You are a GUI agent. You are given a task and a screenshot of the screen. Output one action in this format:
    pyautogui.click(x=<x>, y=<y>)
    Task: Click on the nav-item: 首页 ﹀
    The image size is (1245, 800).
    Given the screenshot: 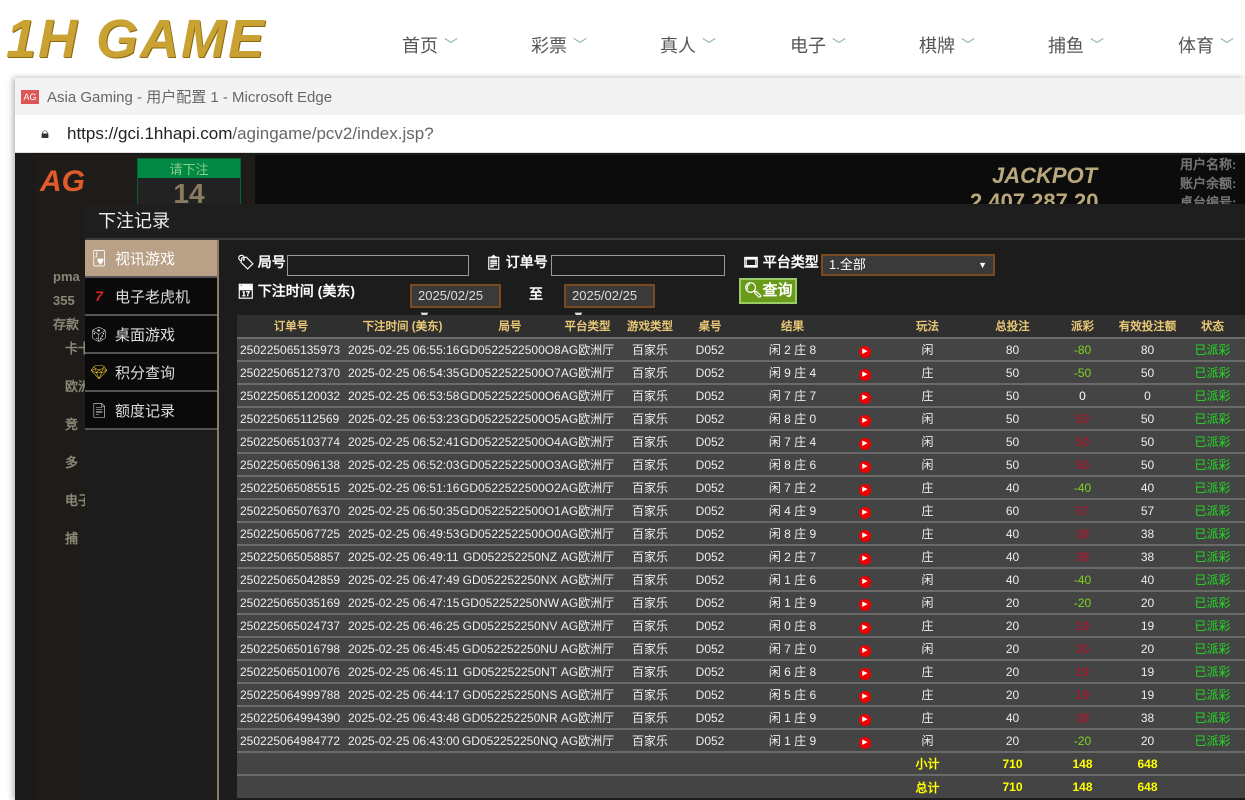 What is the action you would take?
    pyautogui.click(x=430, y=45)
    